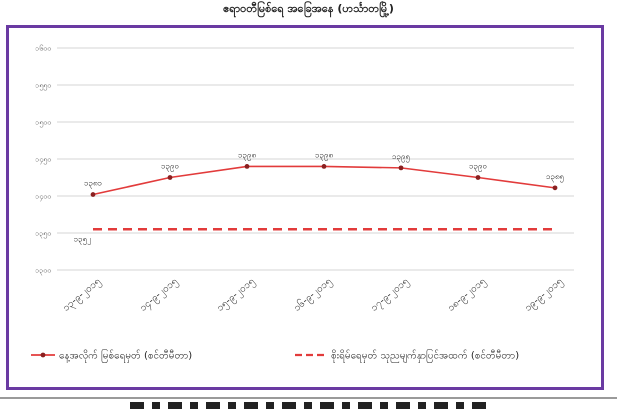 This screenshot has width=617, height=409. Describe the element at coordinates (125, 356) in the screenshot. I see `legend-label-daily: နေ့အလိုက် မြစ်ရေမှတ် (စင်တီမီတာ)` at that location.